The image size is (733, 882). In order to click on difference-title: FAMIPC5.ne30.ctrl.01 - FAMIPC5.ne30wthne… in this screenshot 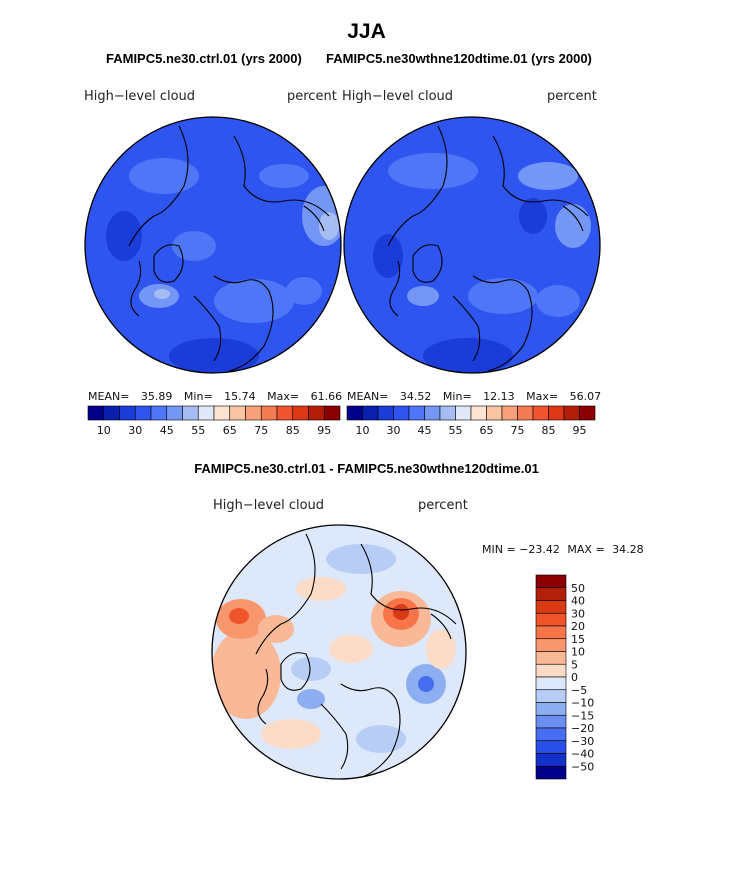, I will do `click(366, 468)`.